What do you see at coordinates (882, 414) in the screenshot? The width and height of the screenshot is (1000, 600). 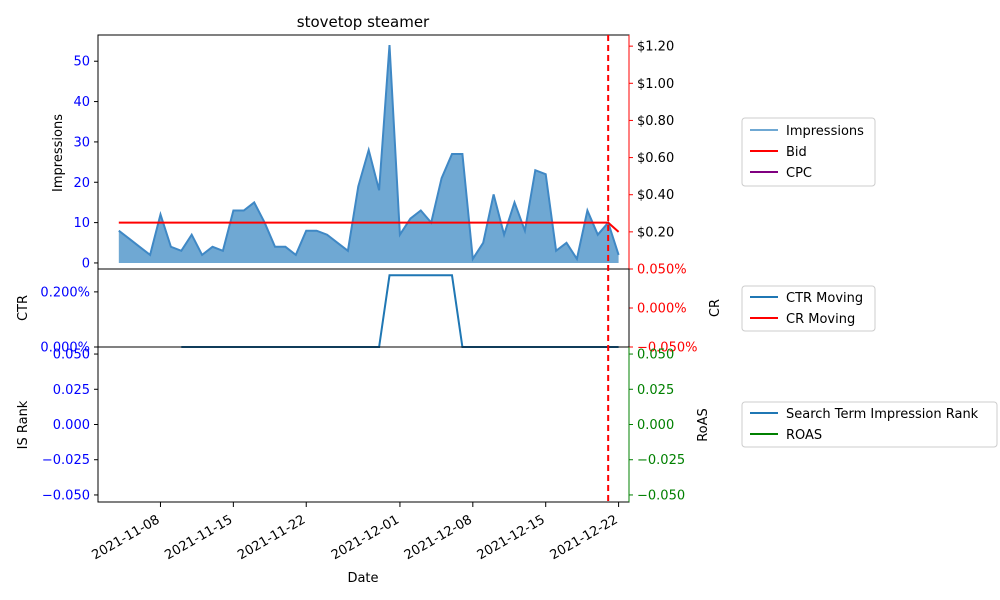 I see `legend-label-is-rank: Search Term Impression Rank` at bounding box center [882, 414].